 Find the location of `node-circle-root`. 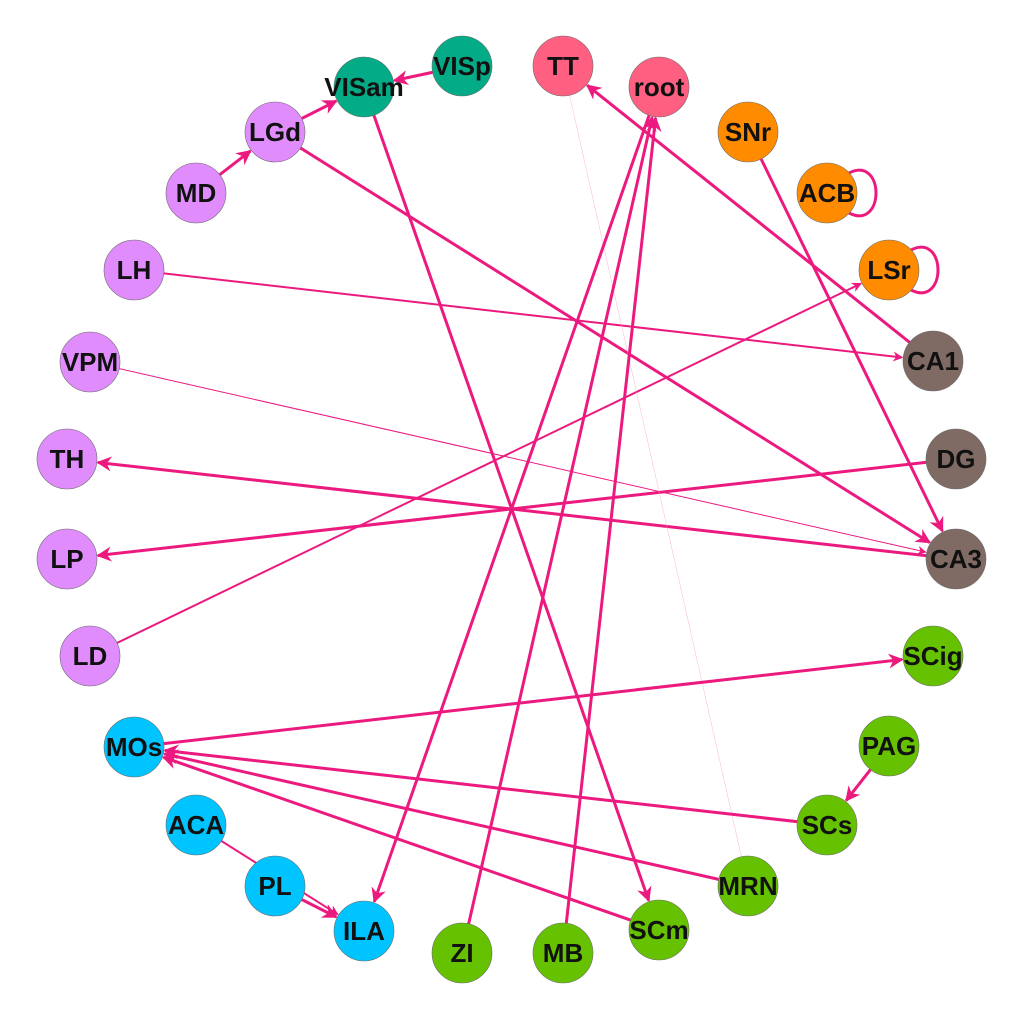

node-circle-root is located at coordinates (659, 87).